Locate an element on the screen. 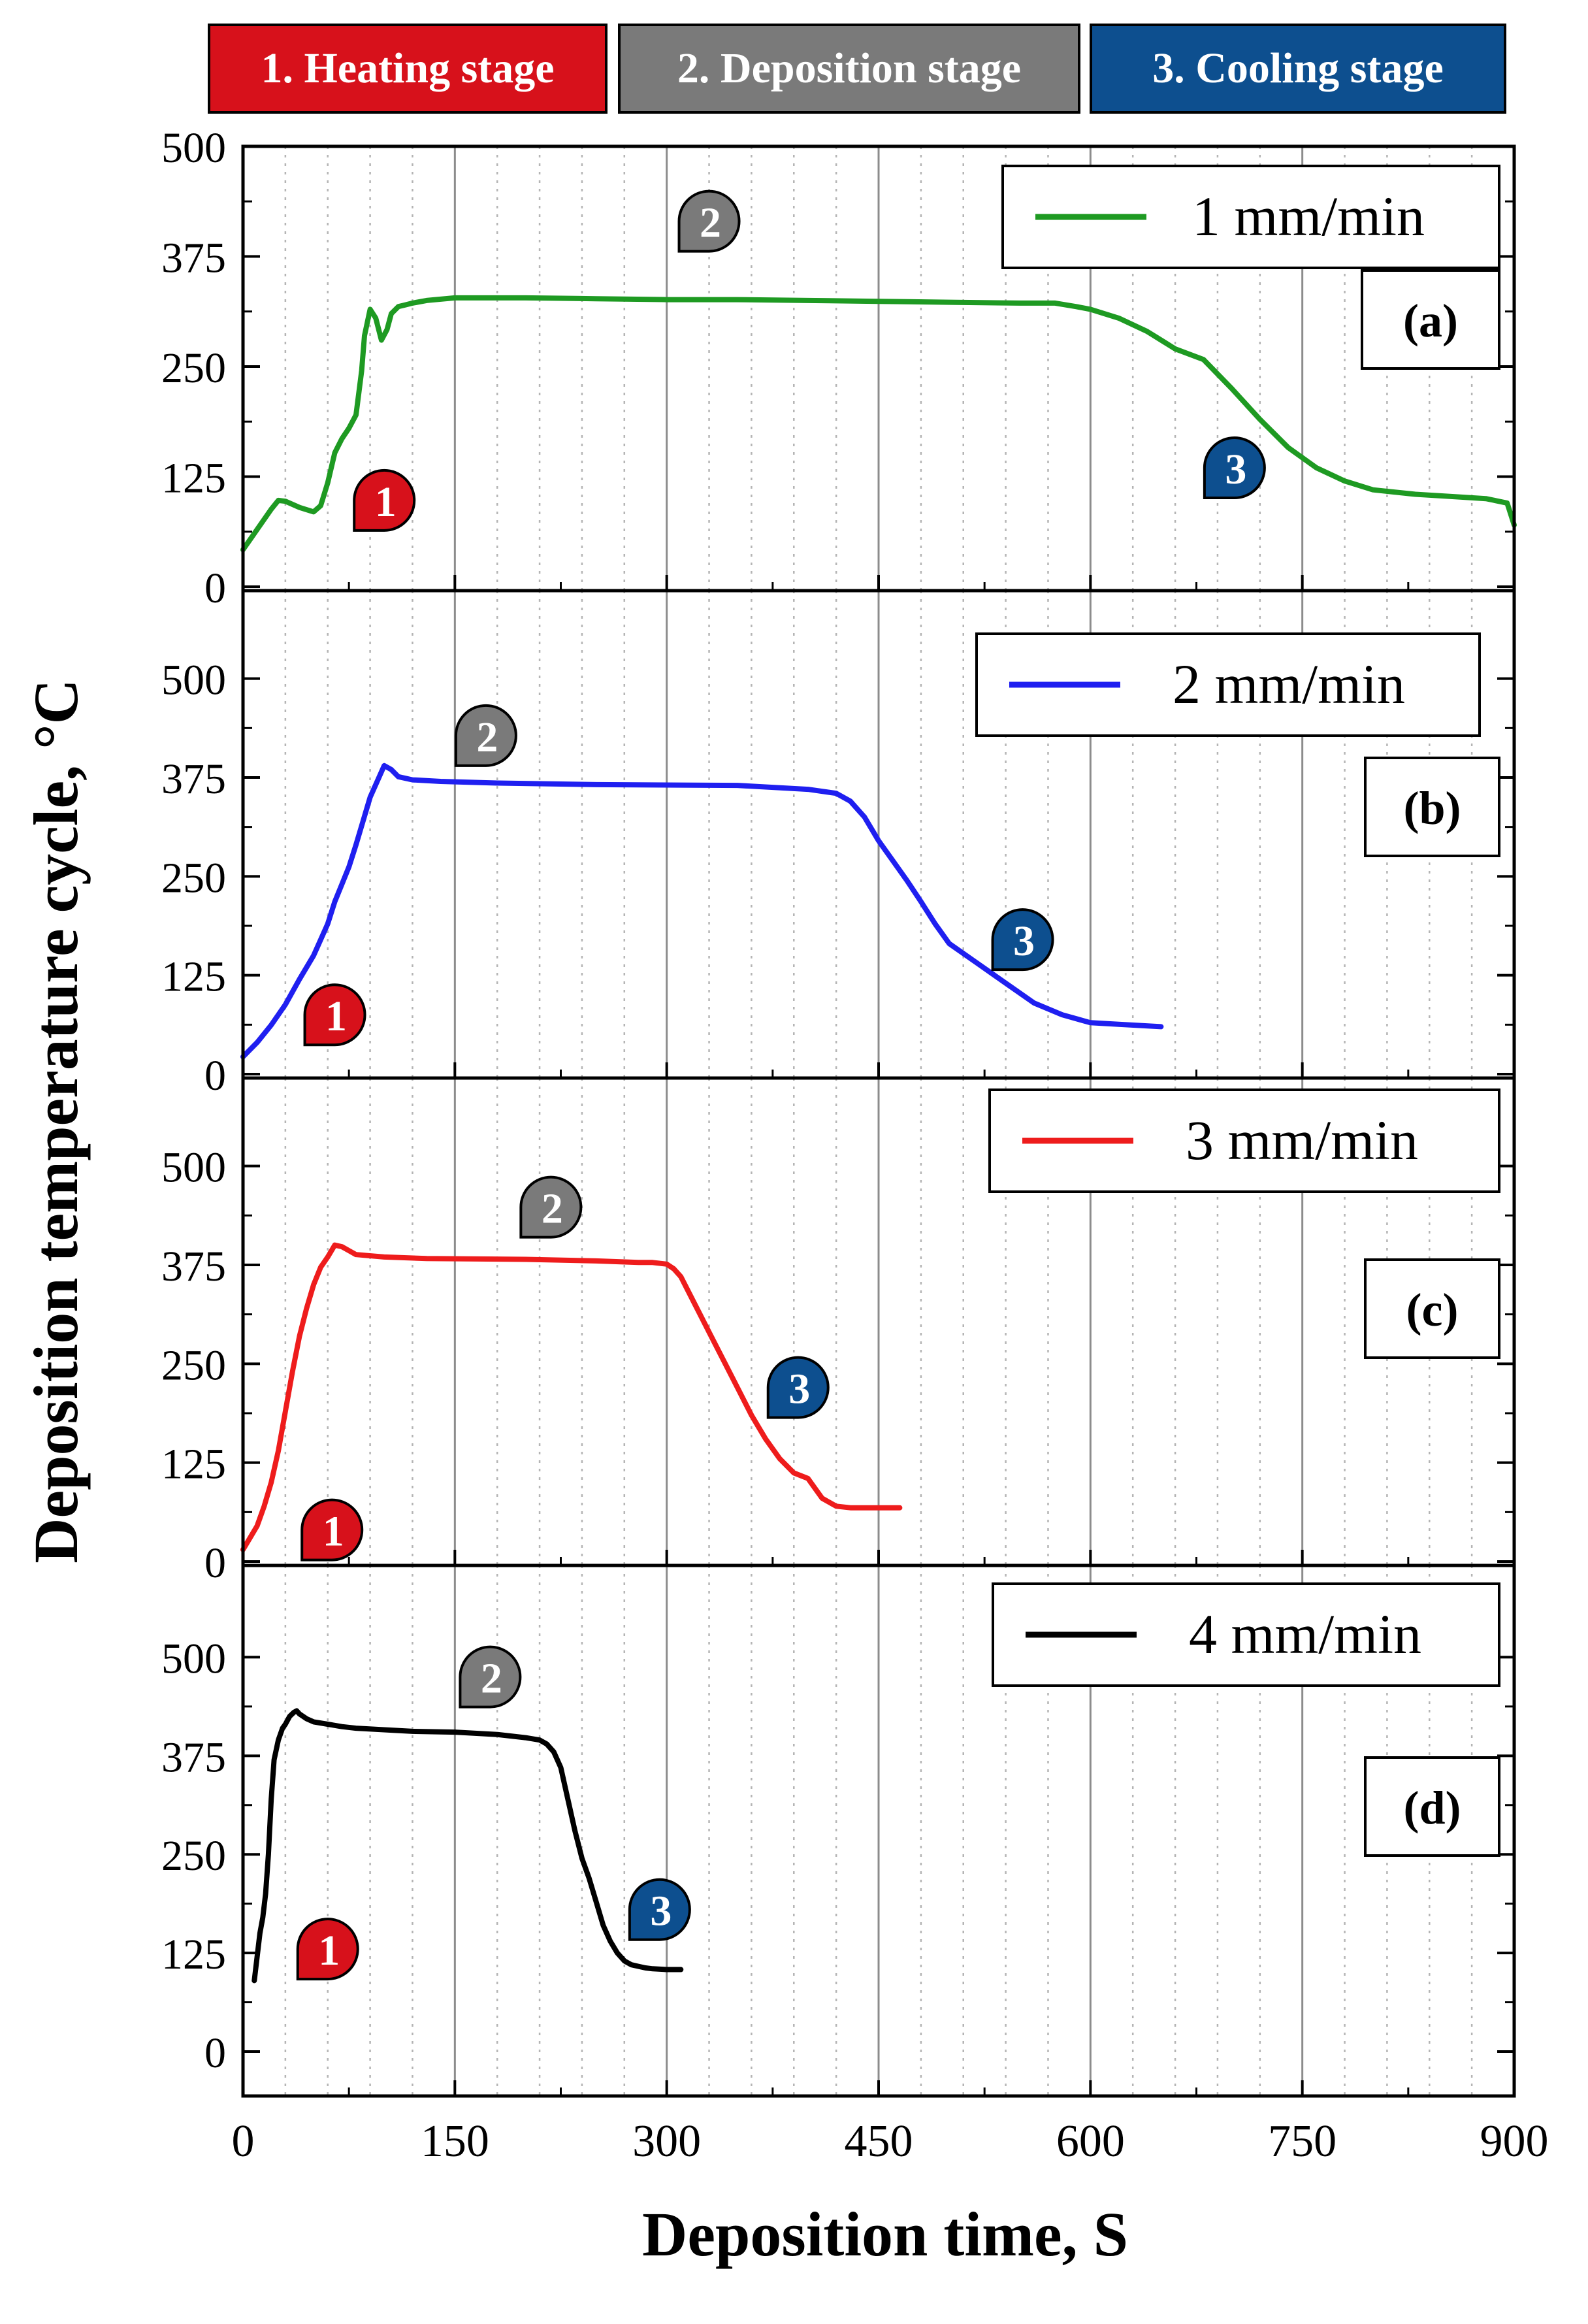 Image resolution: width=1588 pixels, height=2324 pixels. panel-label-box-a is located at coordinates (1430, 319).